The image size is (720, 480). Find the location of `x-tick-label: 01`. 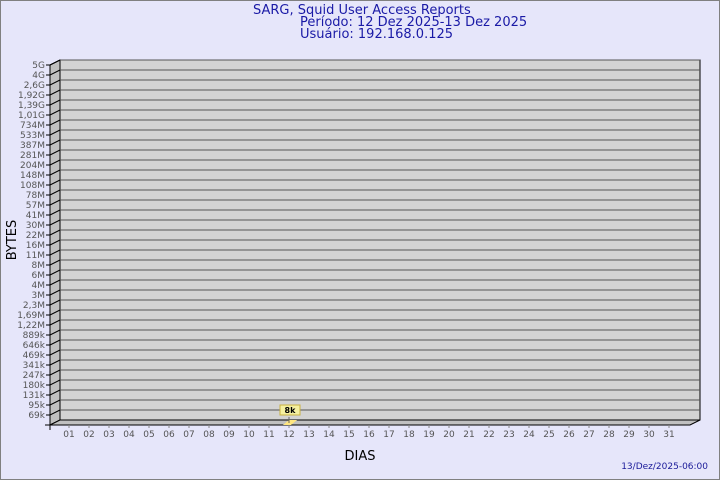

x-tick-label: 01 is located at coordinates (68, 435).